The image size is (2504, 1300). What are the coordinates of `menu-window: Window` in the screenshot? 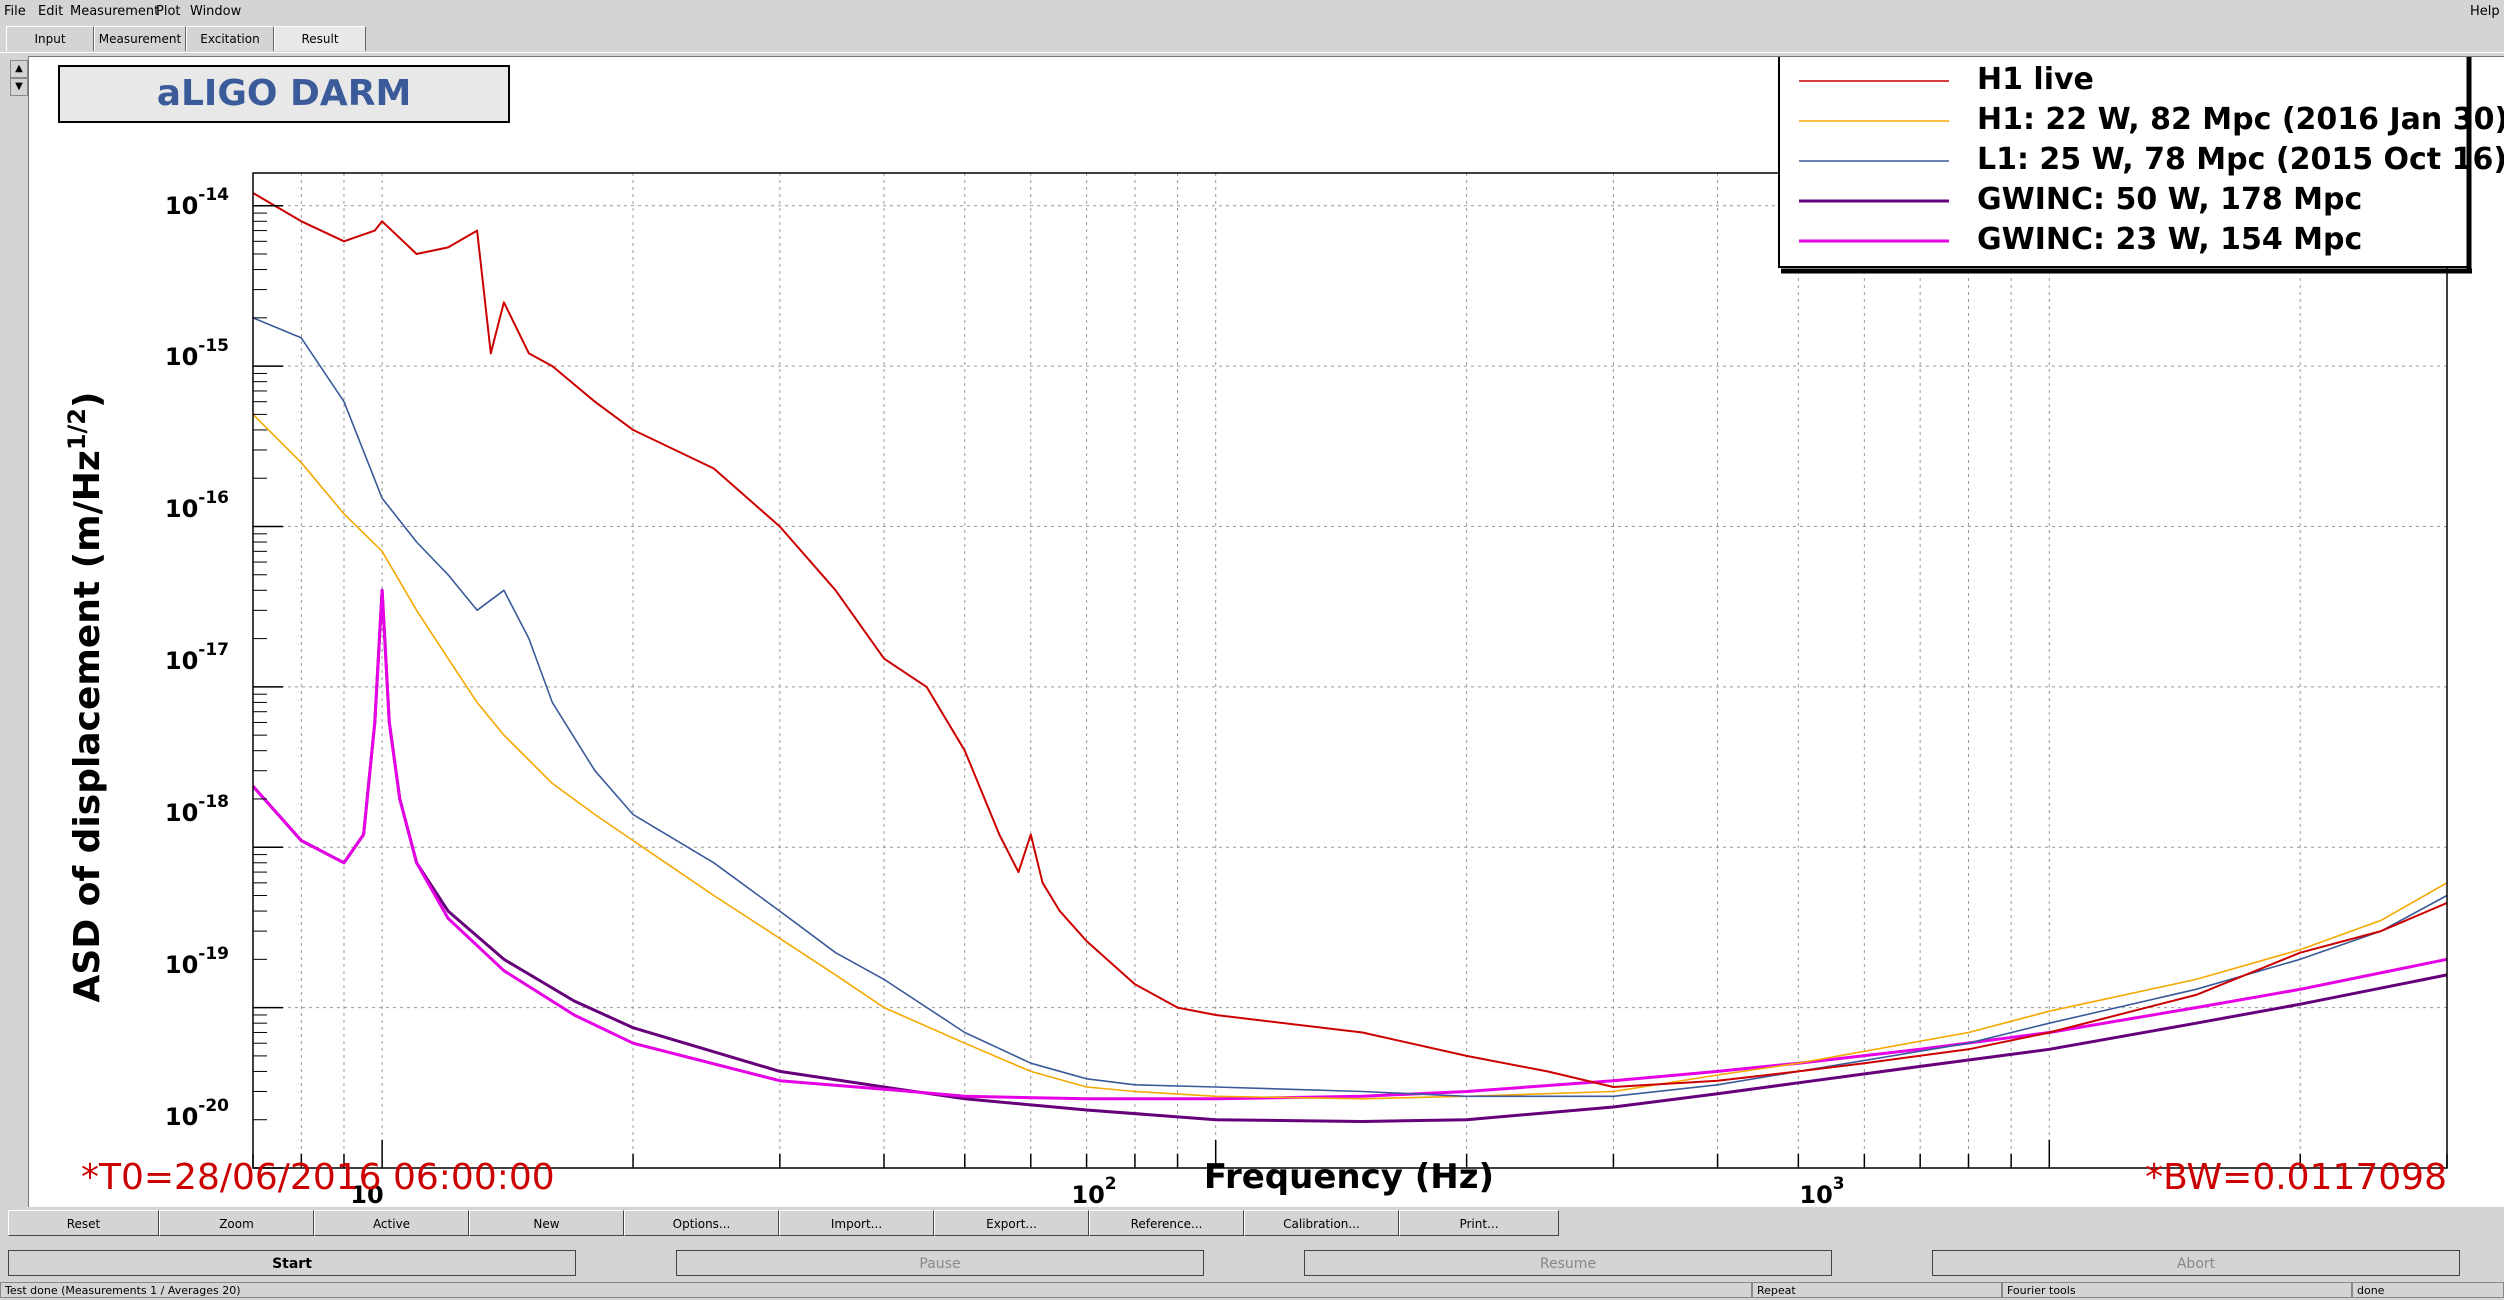 It's located at (216, 11).